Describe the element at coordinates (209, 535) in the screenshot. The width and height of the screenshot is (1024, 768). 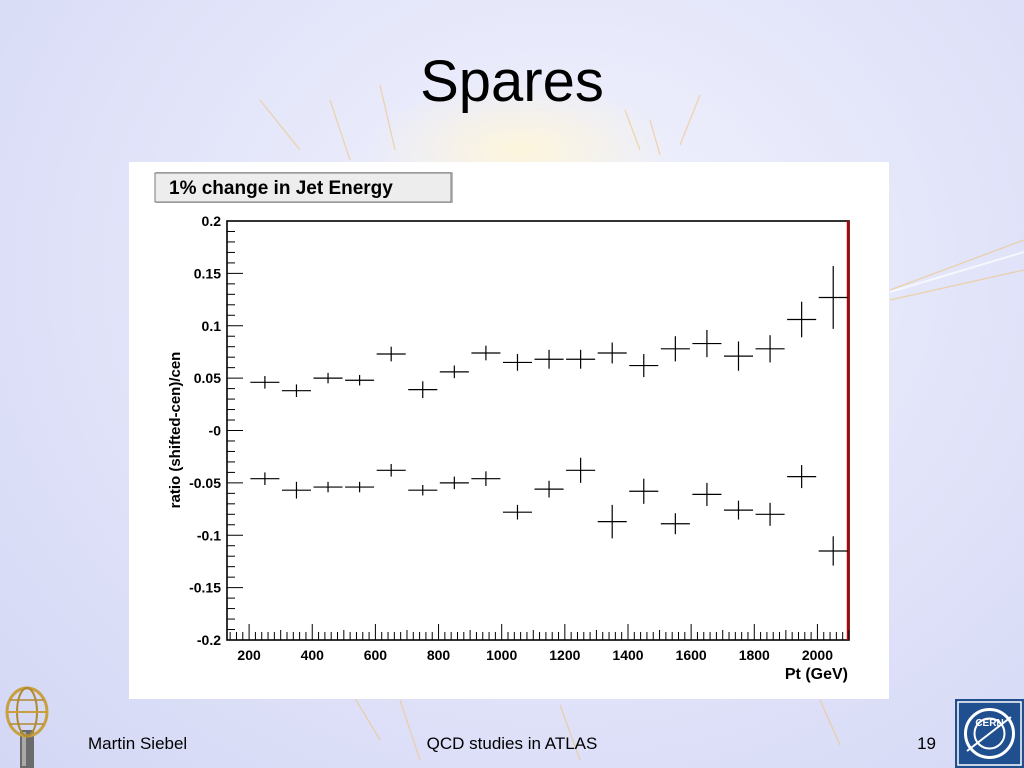
I see `y-tick-label: -0.1` at that location.